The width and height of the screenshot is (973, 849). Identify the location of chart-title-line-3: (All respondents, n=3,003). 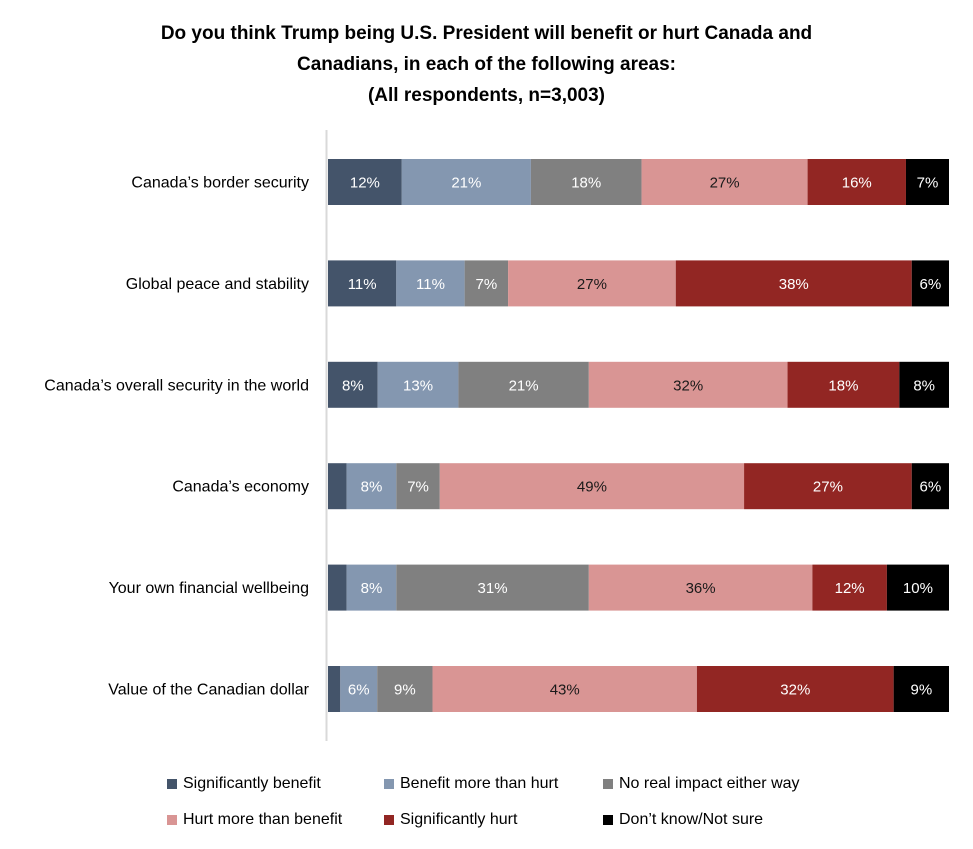
(486, 95).